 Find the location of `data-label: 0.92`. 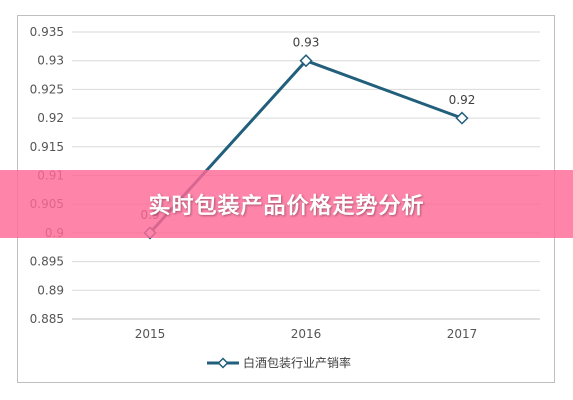

data-label: 0.92 is located at coordinates (462, 100).